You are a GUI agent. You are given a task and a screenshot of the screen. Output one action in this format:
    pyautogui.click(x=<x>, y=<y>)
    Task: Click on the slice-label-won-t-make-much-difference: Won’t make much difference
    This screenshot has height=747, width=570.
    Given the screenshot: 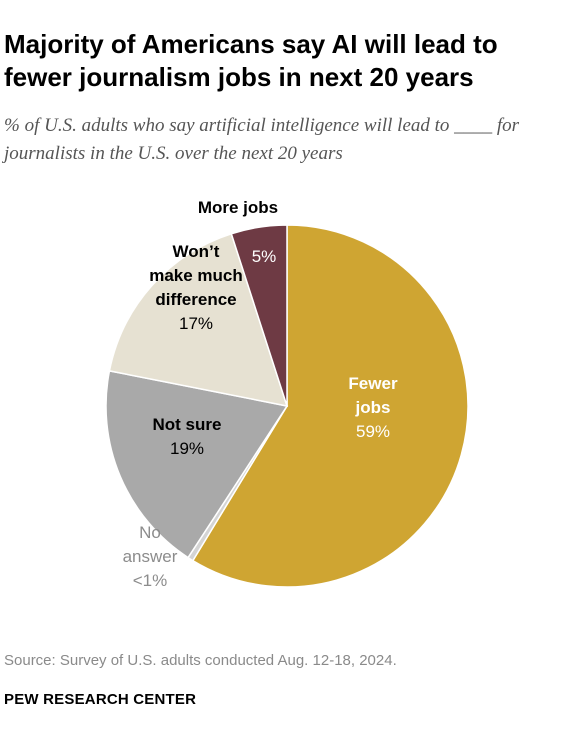 What is the action you would take?
    pyautogui.click(x=196, y=275)
    